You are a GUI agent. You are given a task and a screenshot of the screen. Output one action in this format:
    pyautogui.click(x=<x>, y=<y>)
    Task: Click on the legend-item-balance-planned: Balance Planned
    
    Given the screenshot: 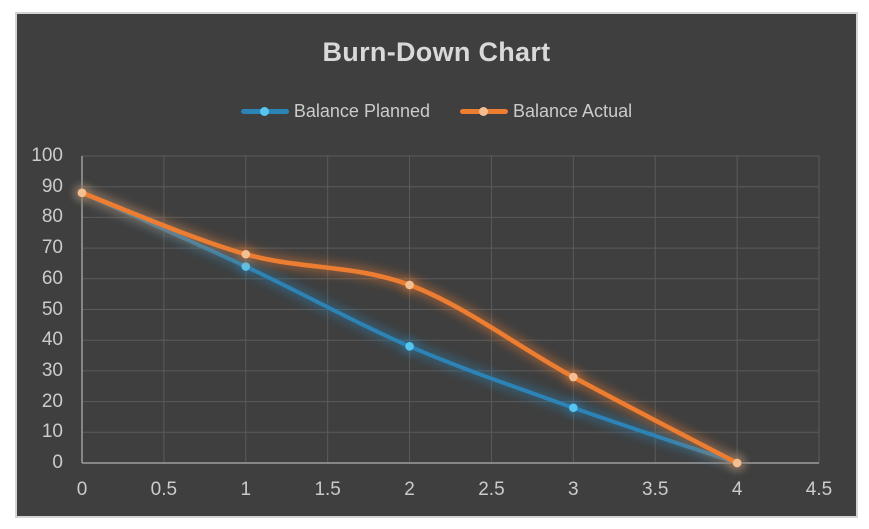 What is the action you would take?
    pyautogui.click(x=335, y=111)
    